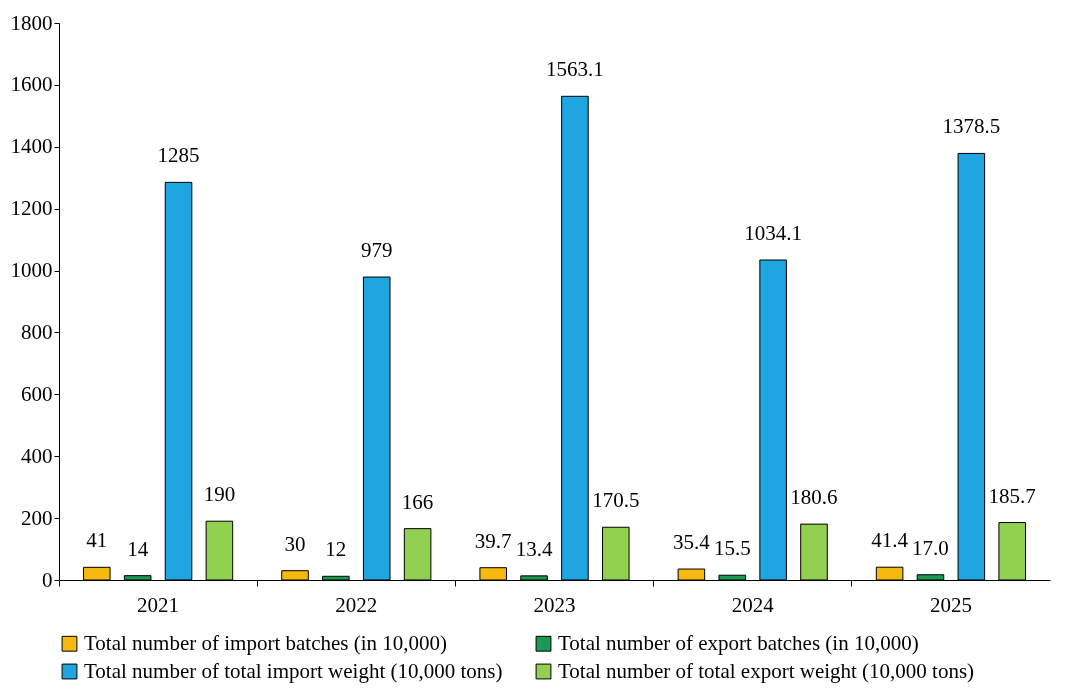  Describe the element at coordinates (890, 540) in the screenshot. I see `data-label: 41.4` at that location.